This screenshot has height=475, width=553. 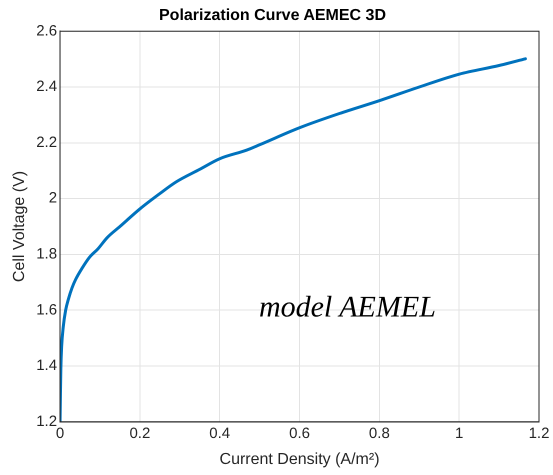 I want to click on y-tick-label: 2.6, so click(x=47, y=31).